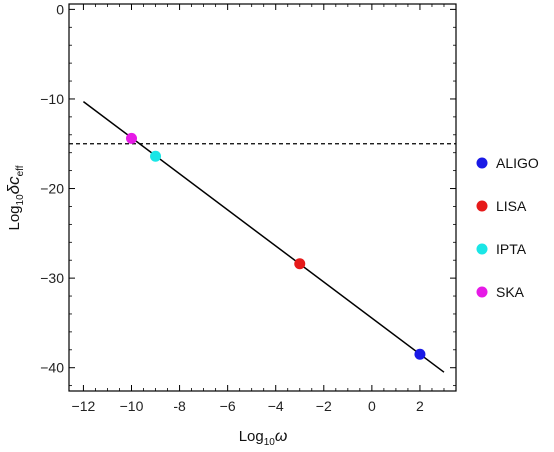 This screenshot has width=554, height=452. I want to click on legend-label-ska: SKA, so click(510, 292).